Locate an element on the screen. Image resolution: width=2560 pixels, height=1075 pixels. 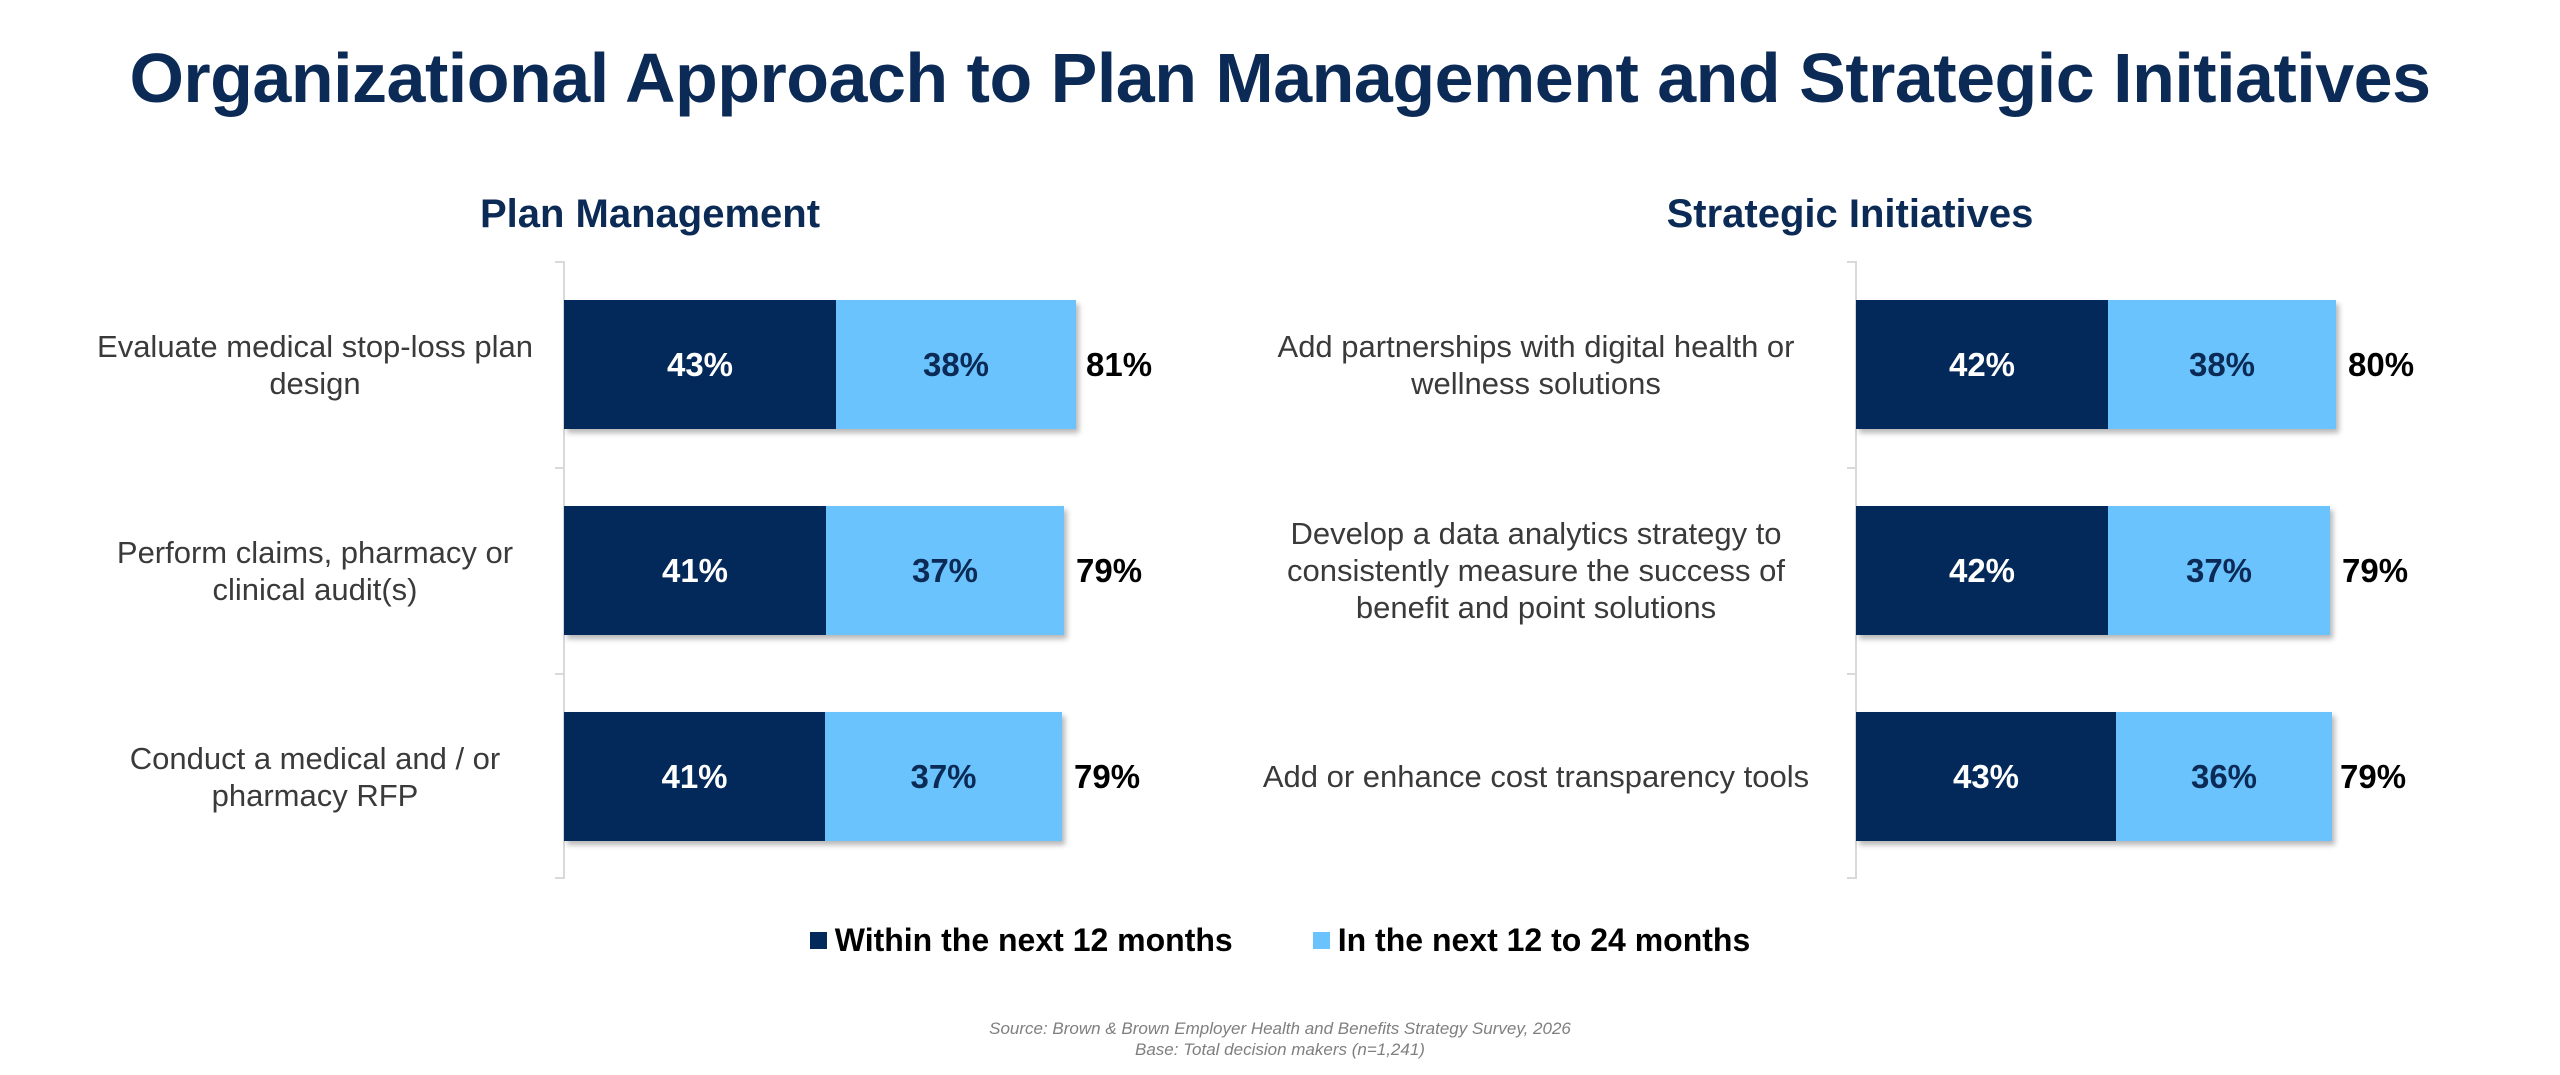
row-label: Add or enhance cost transparency tools is located at coordinates (1536, 776).